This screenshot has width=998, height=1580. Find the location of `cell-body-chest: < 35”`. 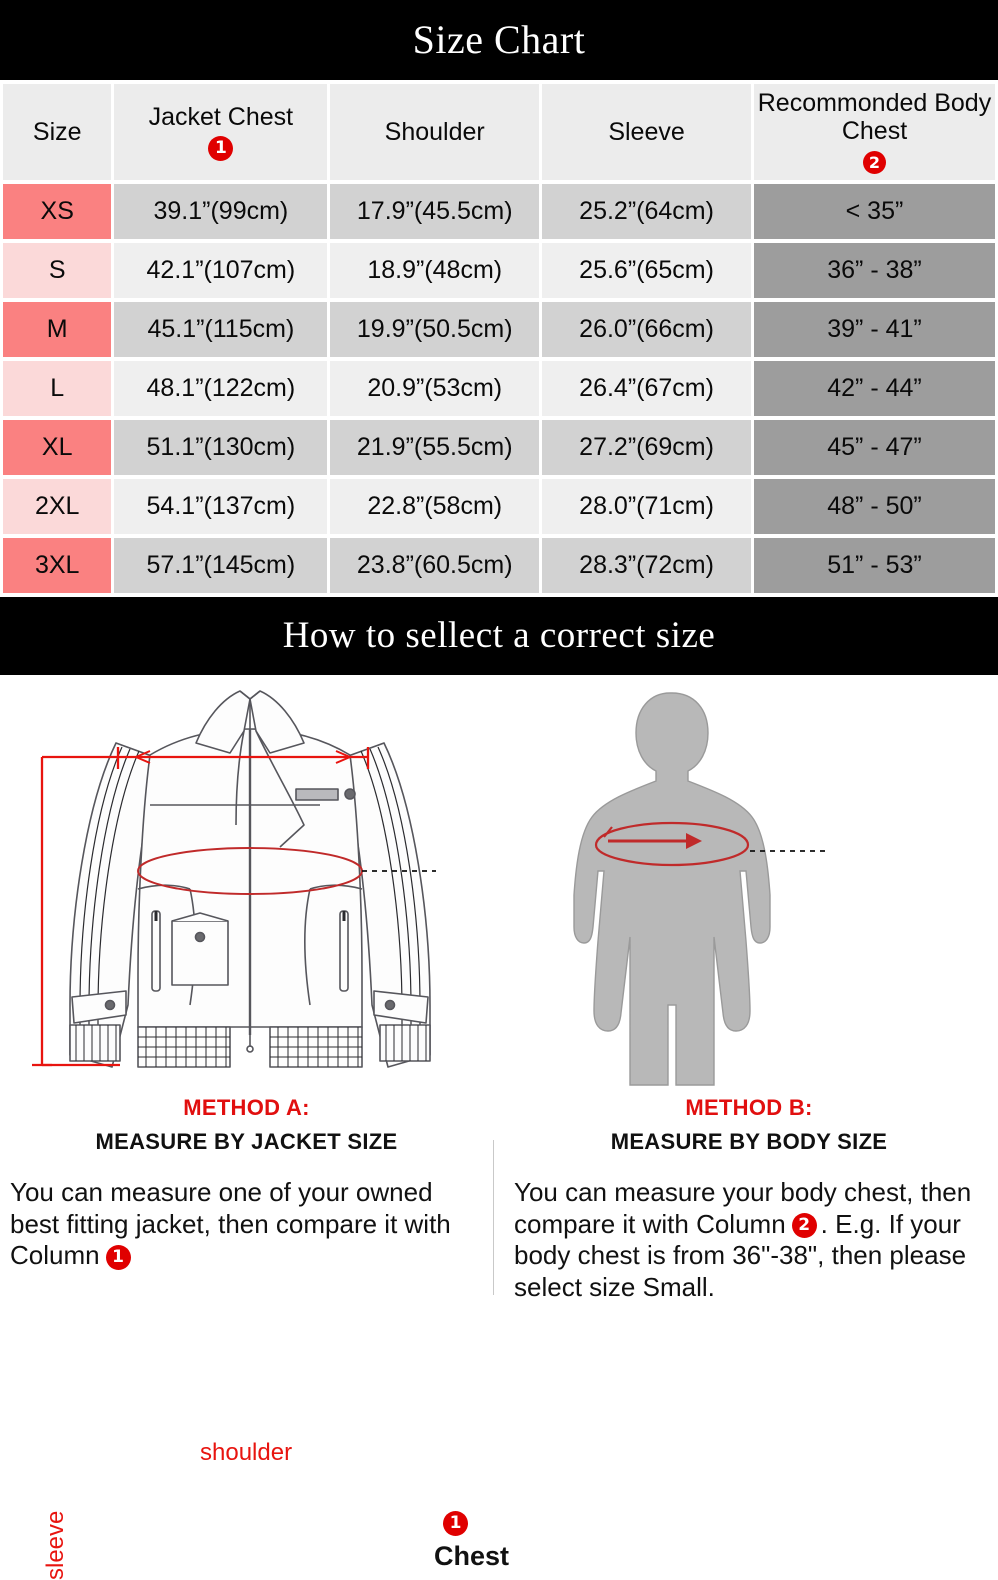

cell-body-chest: < 35” is located at coordinates (874, 211).